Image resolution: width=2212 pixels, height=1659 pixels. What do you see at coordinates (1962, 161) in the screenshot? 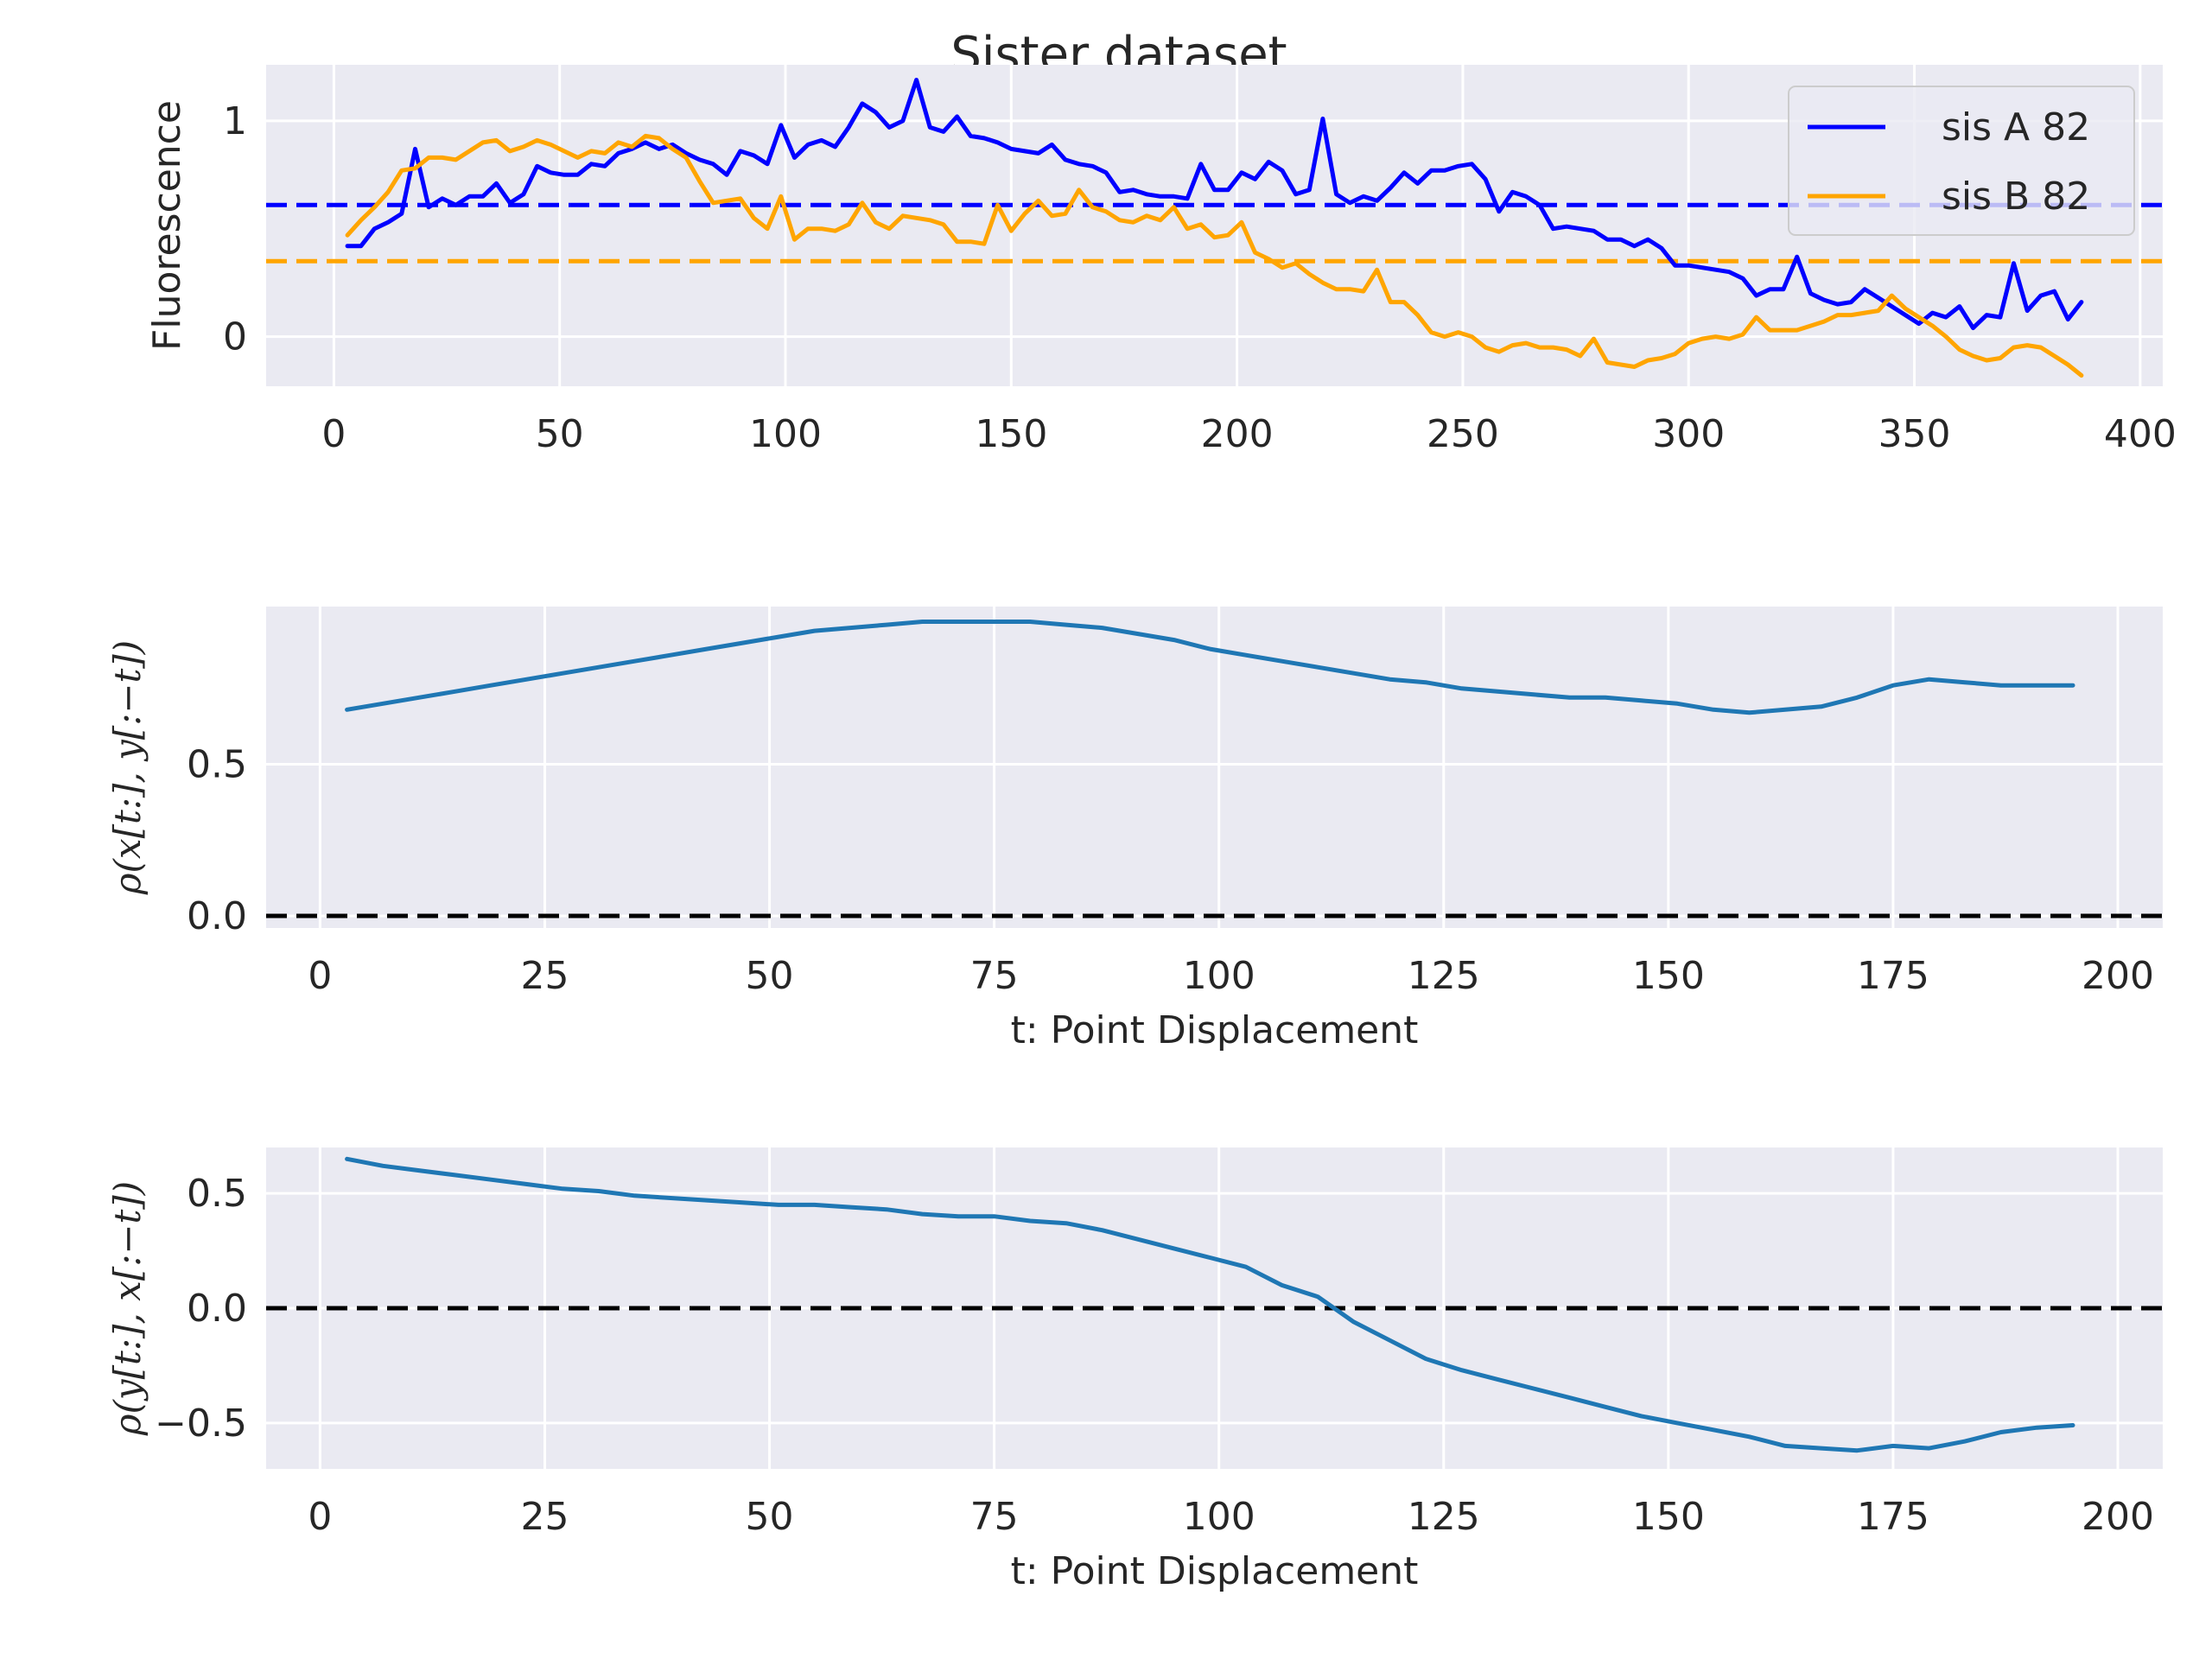
I see `legend: sis A 82 sis B 82` at bounding box center [1962, 161].